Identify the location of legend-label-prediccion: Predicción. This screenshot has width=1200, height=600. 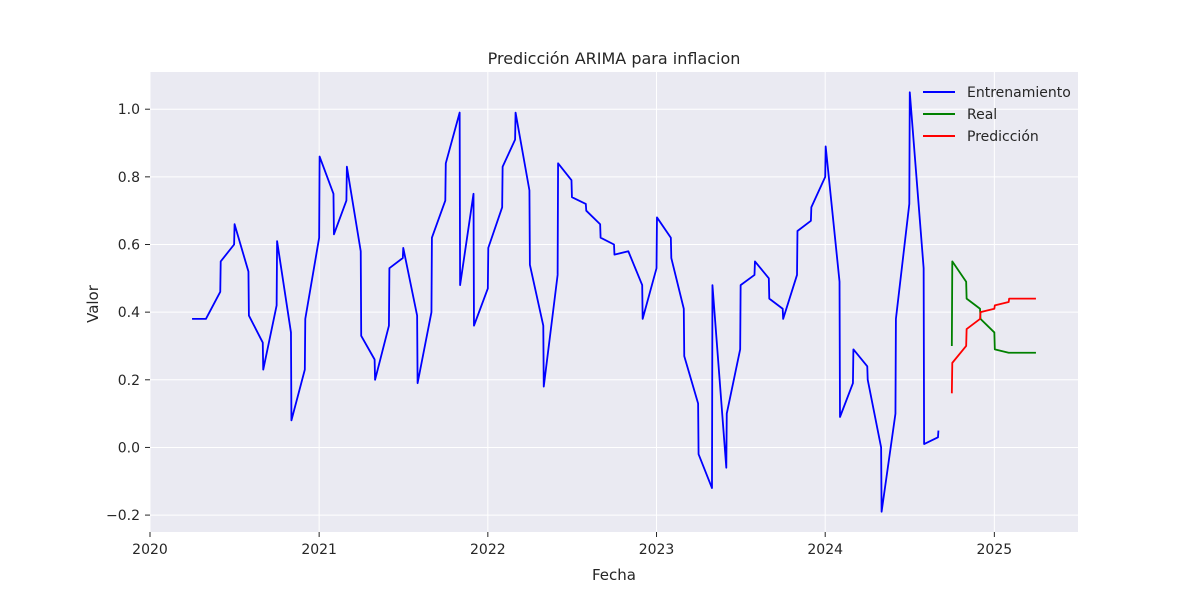
(1003, 137).